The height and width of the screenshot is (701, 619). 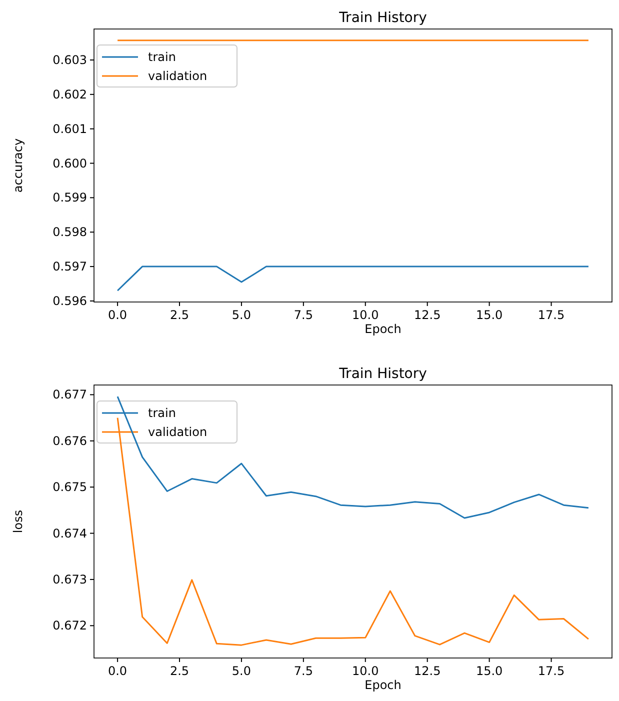 What do you see at coordinates (69, 395) in the screenshot?
I see `y-tick-label: 0.677` at bounding box center [69, 395].